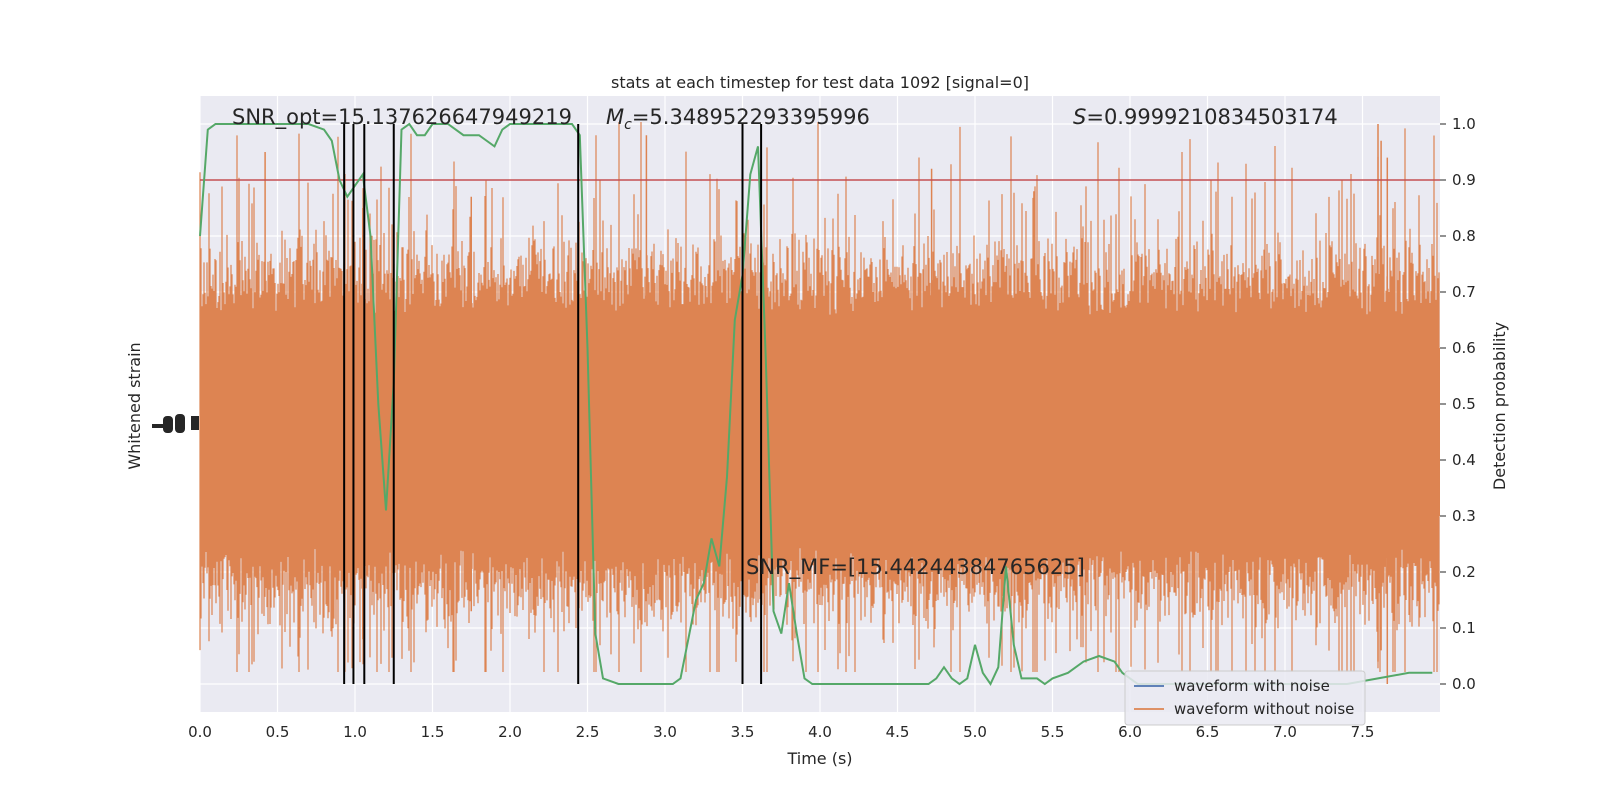 Image resolution: width=1600 pixels, height=804 pixels. I want to click on y-tick-label: 0.7, so click(1464, 292).